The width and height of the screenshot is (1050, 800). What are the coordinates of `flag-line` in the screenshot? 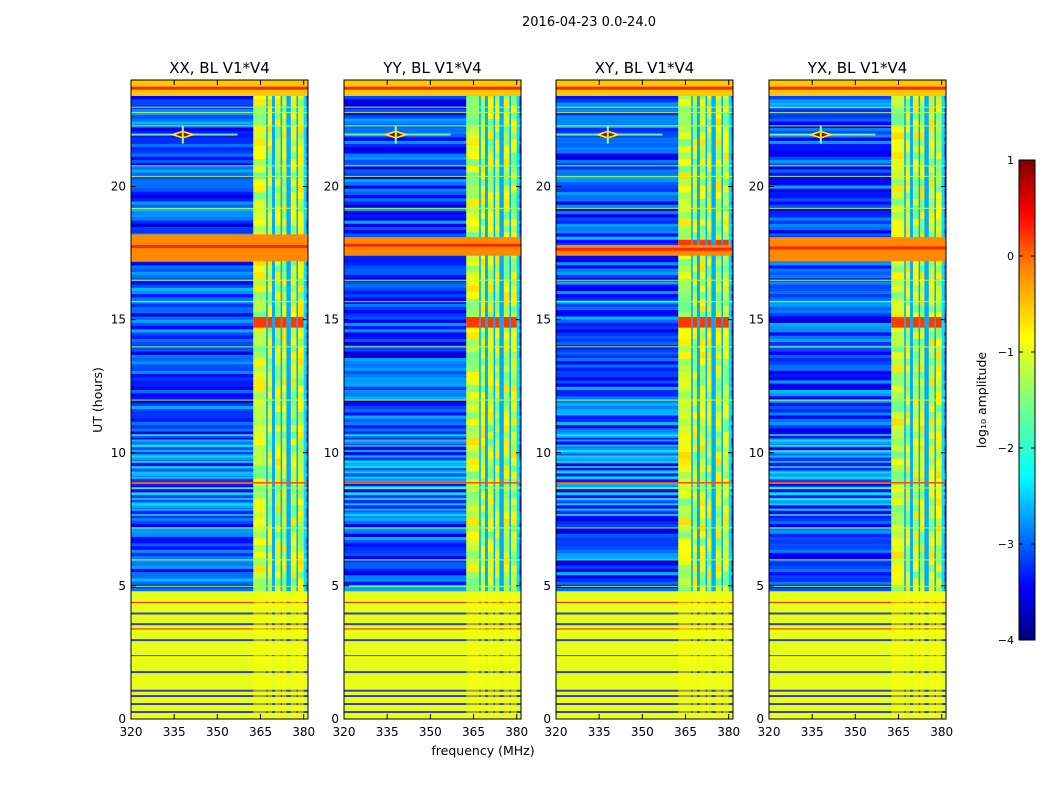 It's located at (857, 624).